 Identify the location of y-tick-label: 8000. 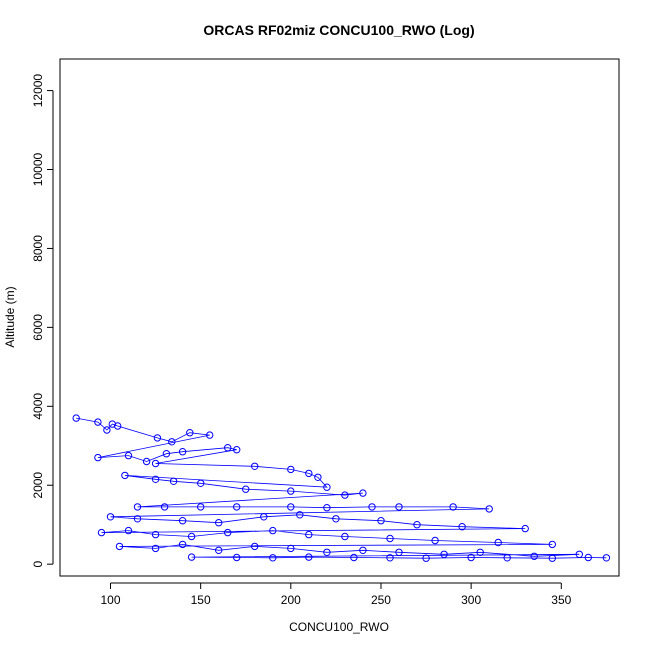
(38, 248).